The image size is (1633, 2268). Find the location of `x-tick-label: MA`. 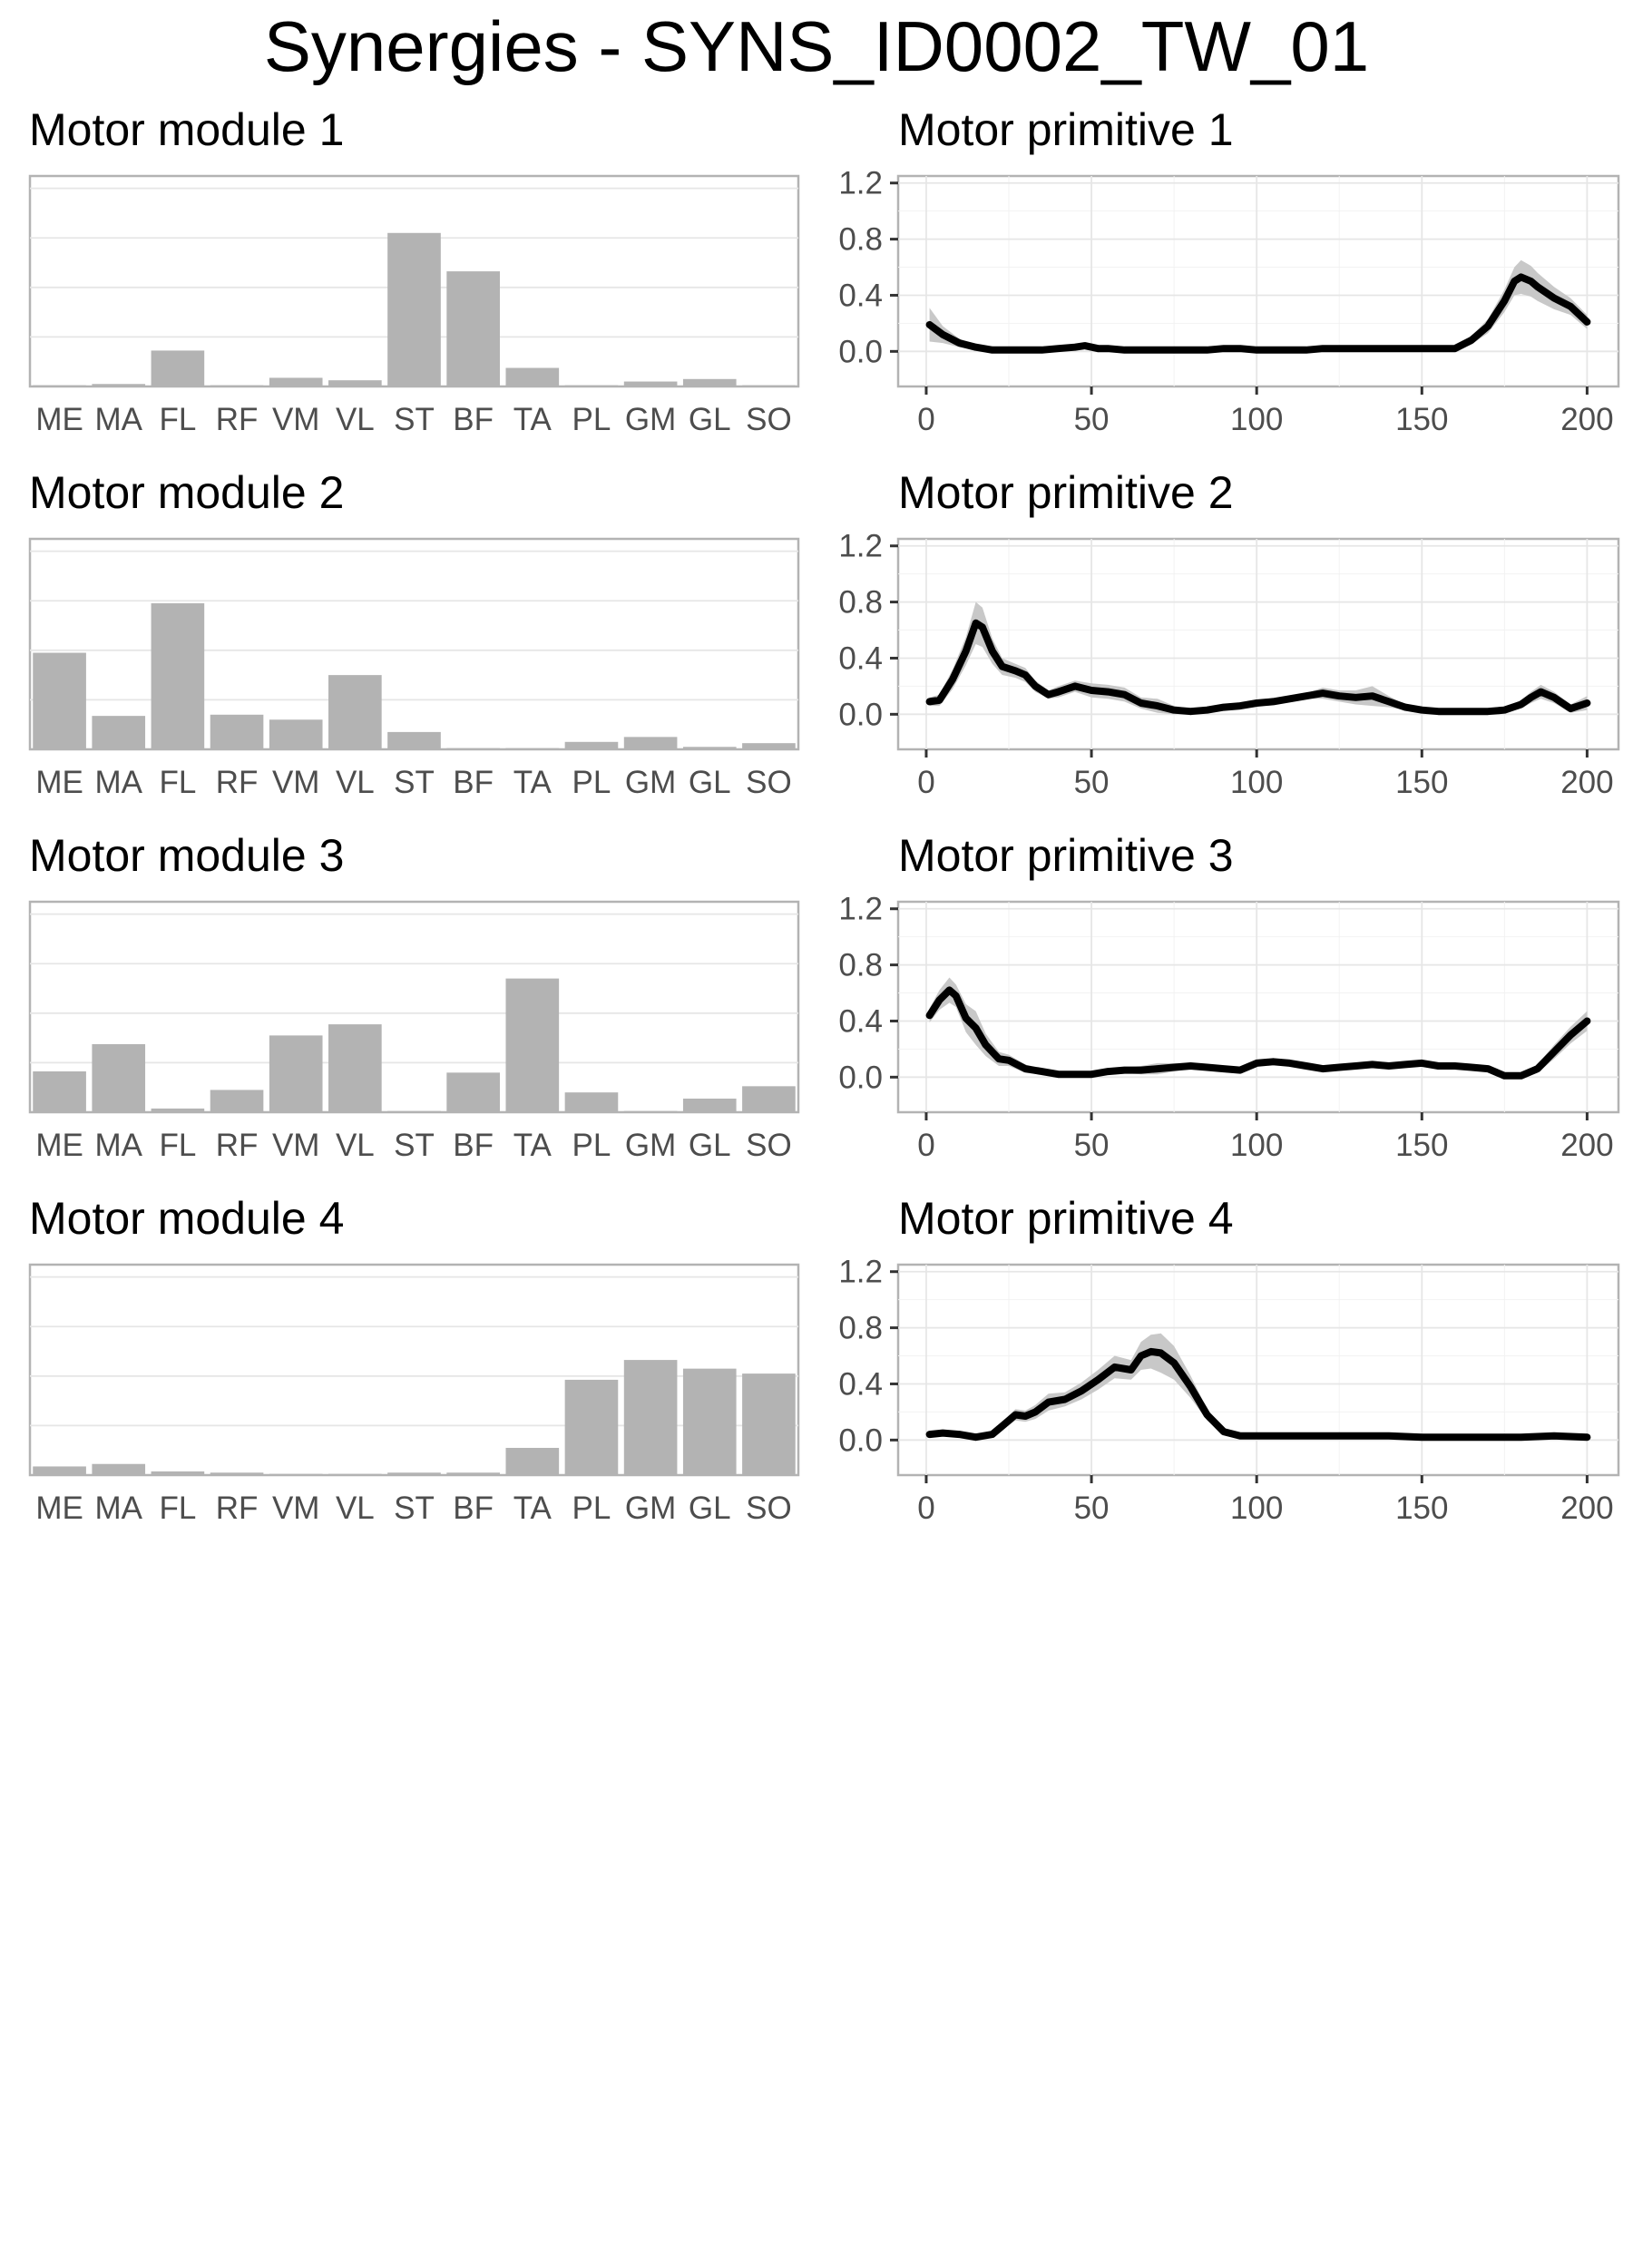

x-tick-label: MA is located at coordinates (118, 1145).